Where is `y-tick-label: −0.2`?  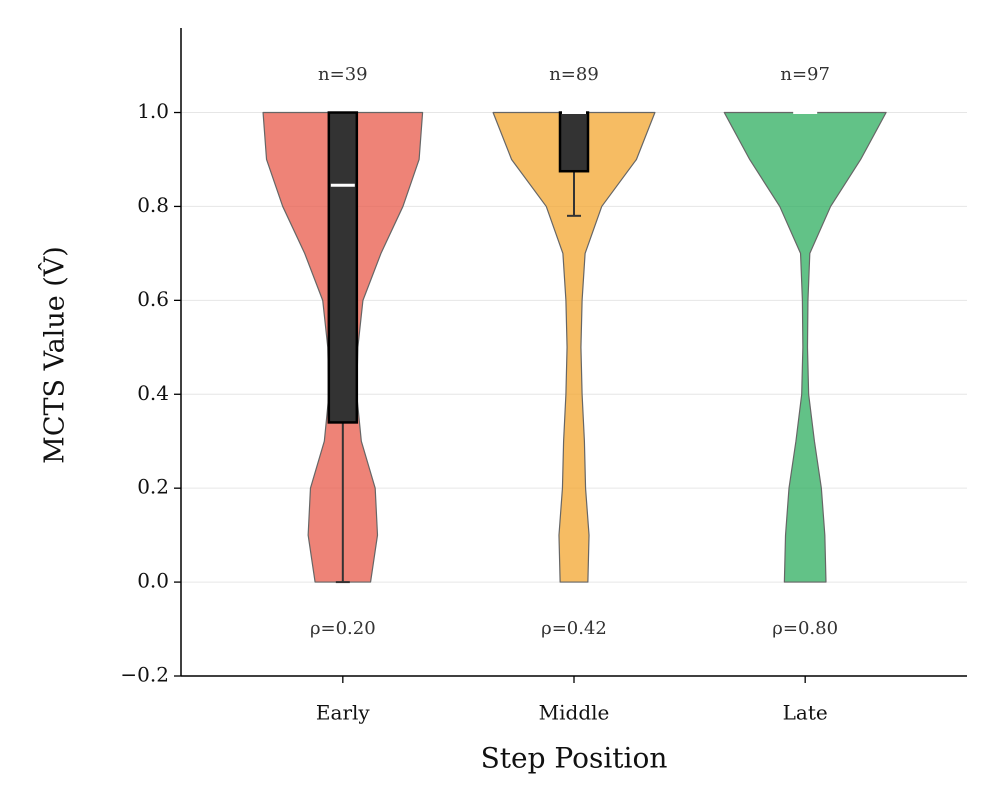
y-tick-label: −0.2 is located at coordinates (144, 675).